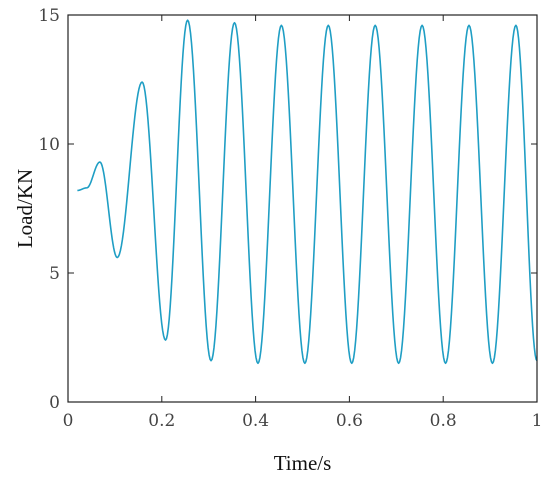 This screenshot has width=550, height=479. What do you see at coordinates (54, 403) in the screenshot?
I see `y-tick-label: 0` at bounding box center [54, 403].